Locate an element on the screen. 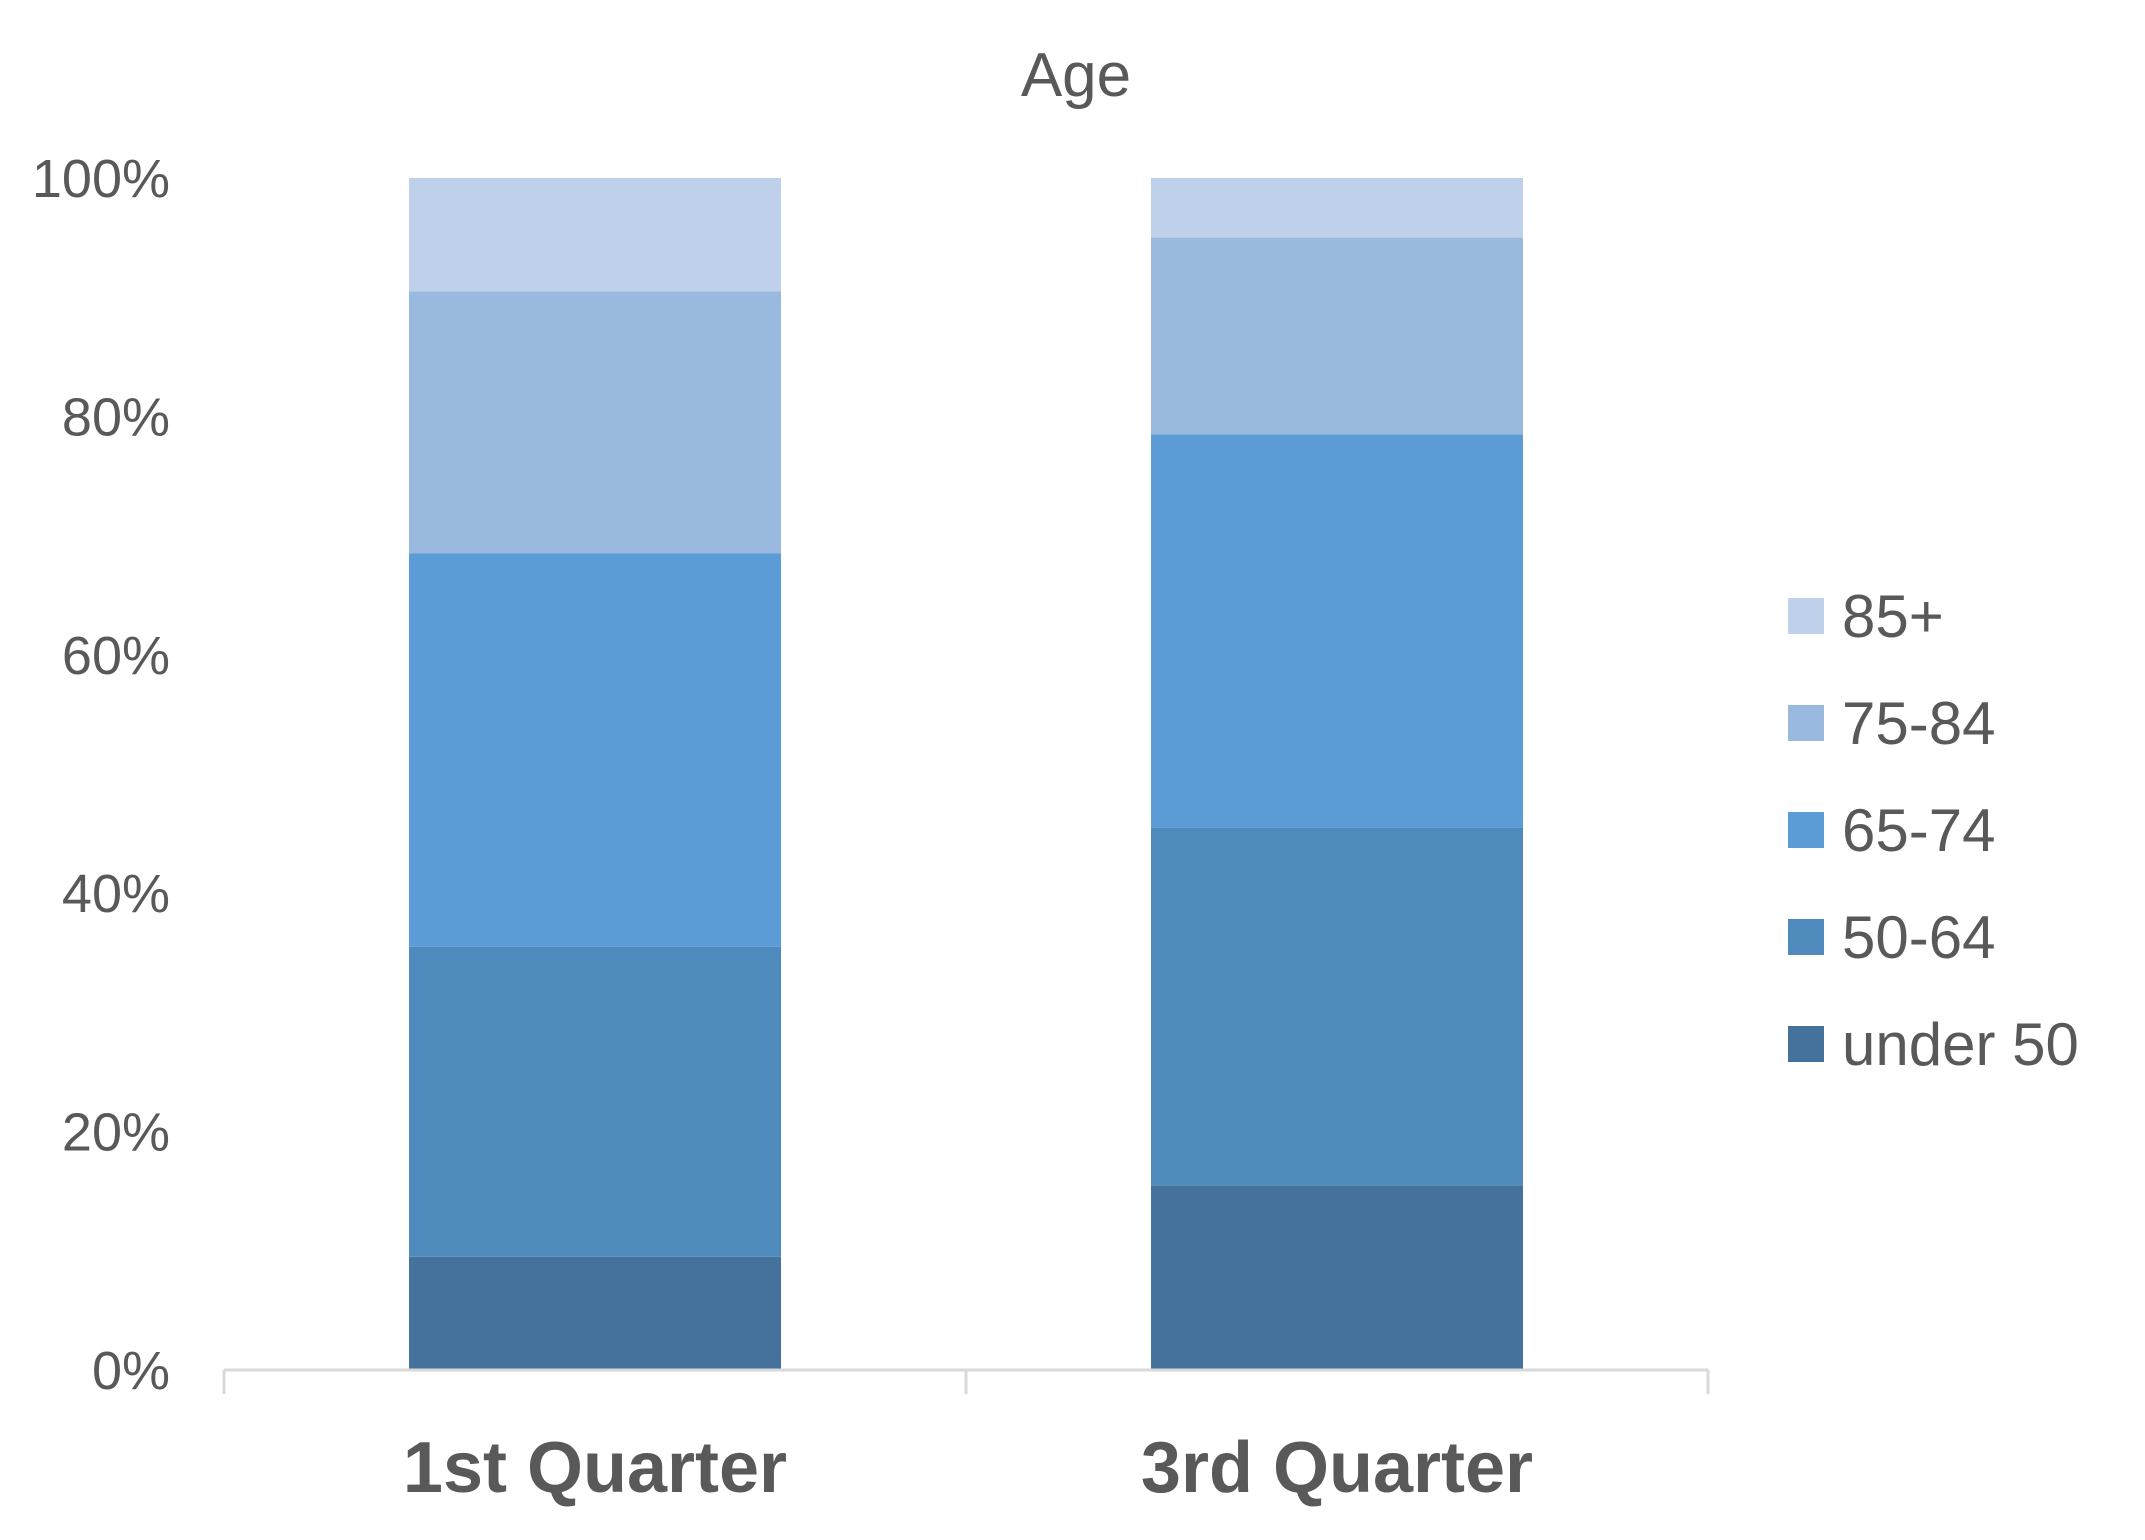 The height and width of the screenshot is (1540, 2145). chart-title: Age is located at coordinates (1076, 75).